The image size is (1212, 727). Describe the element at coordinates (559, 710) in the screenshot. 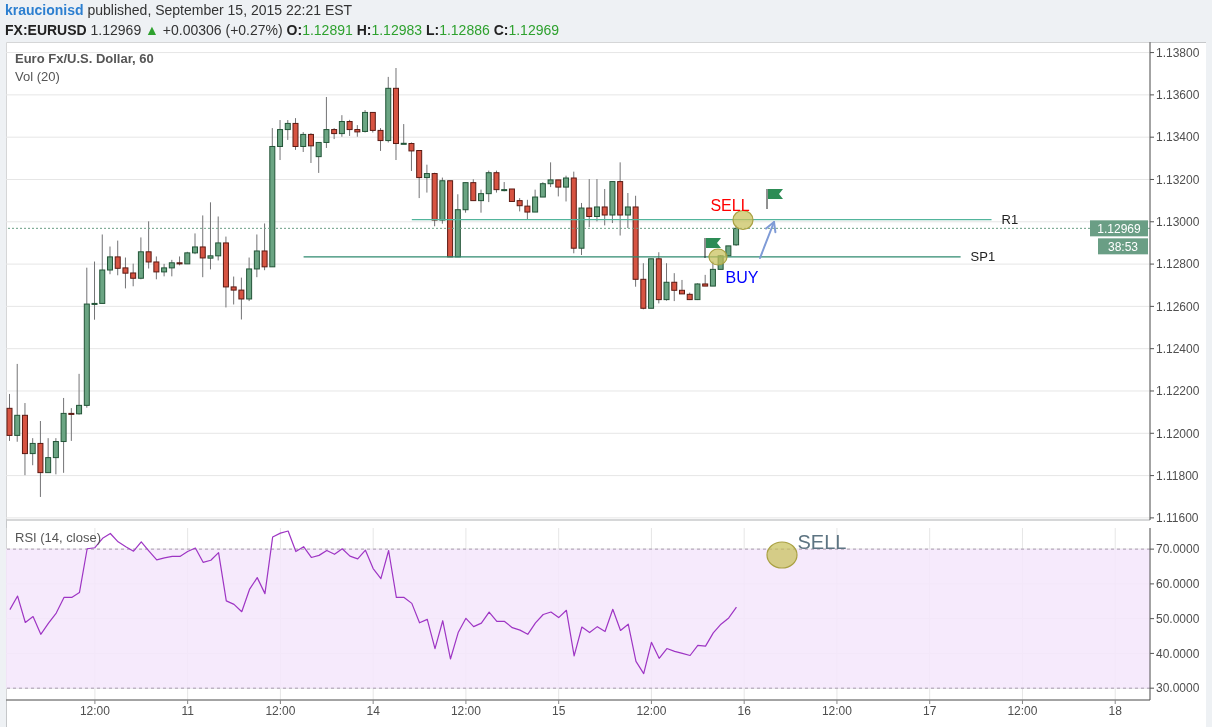

I see `x-tick-label: 15` at that location.